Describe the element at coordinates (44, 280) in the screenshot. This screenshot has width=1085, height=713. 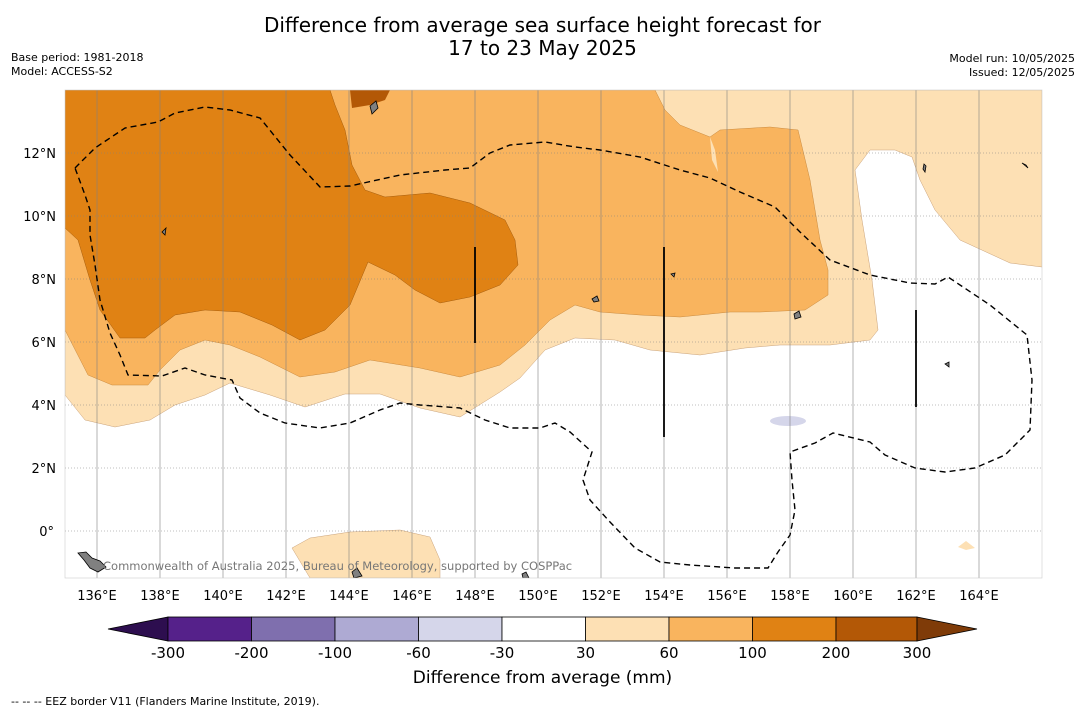
I see `lat-tick: 8°N` at that location.